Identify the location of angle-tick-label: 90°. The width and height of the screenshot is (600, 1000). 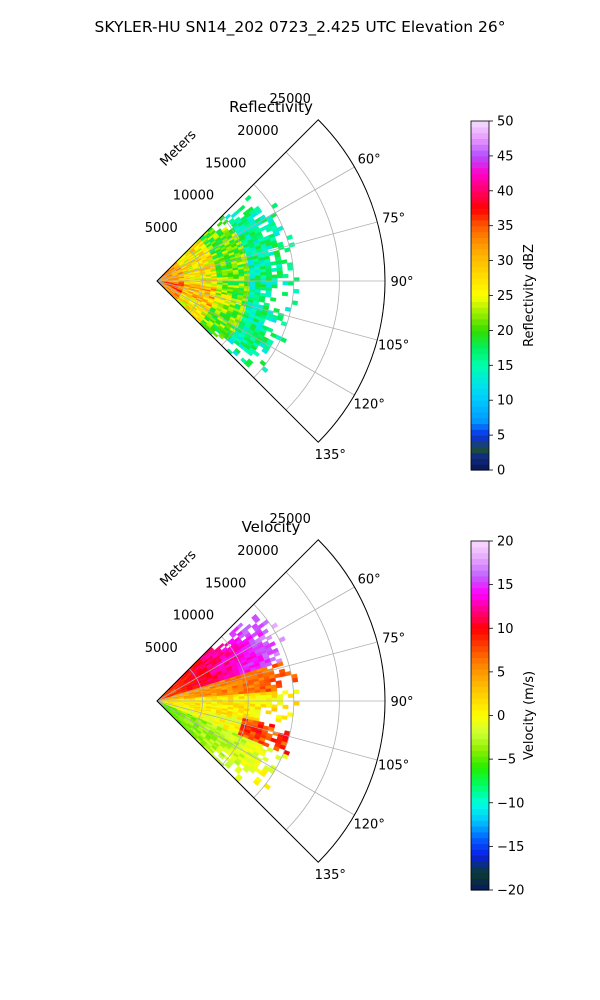
(401, 282).